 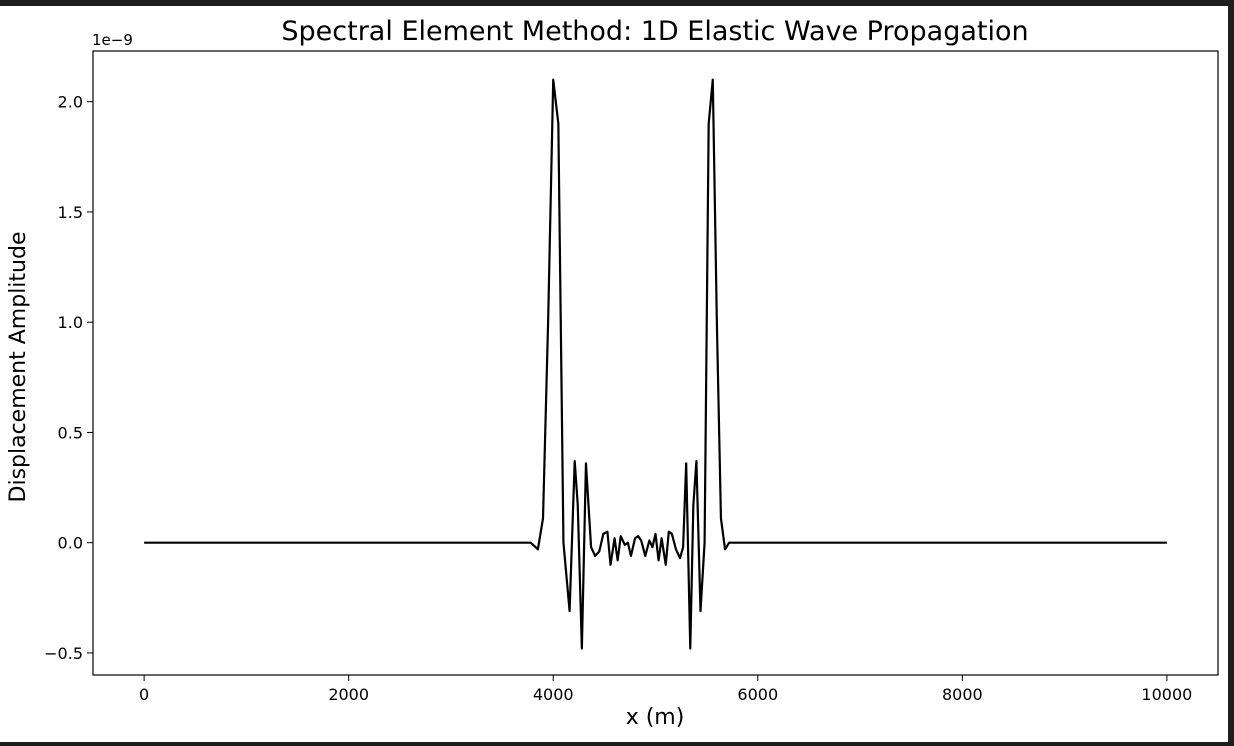 What do you see at coordinates (18, 367) in the screenshot?
I see `y-axis-label: Displacement Amplitude` at bounding box center [18, 367].